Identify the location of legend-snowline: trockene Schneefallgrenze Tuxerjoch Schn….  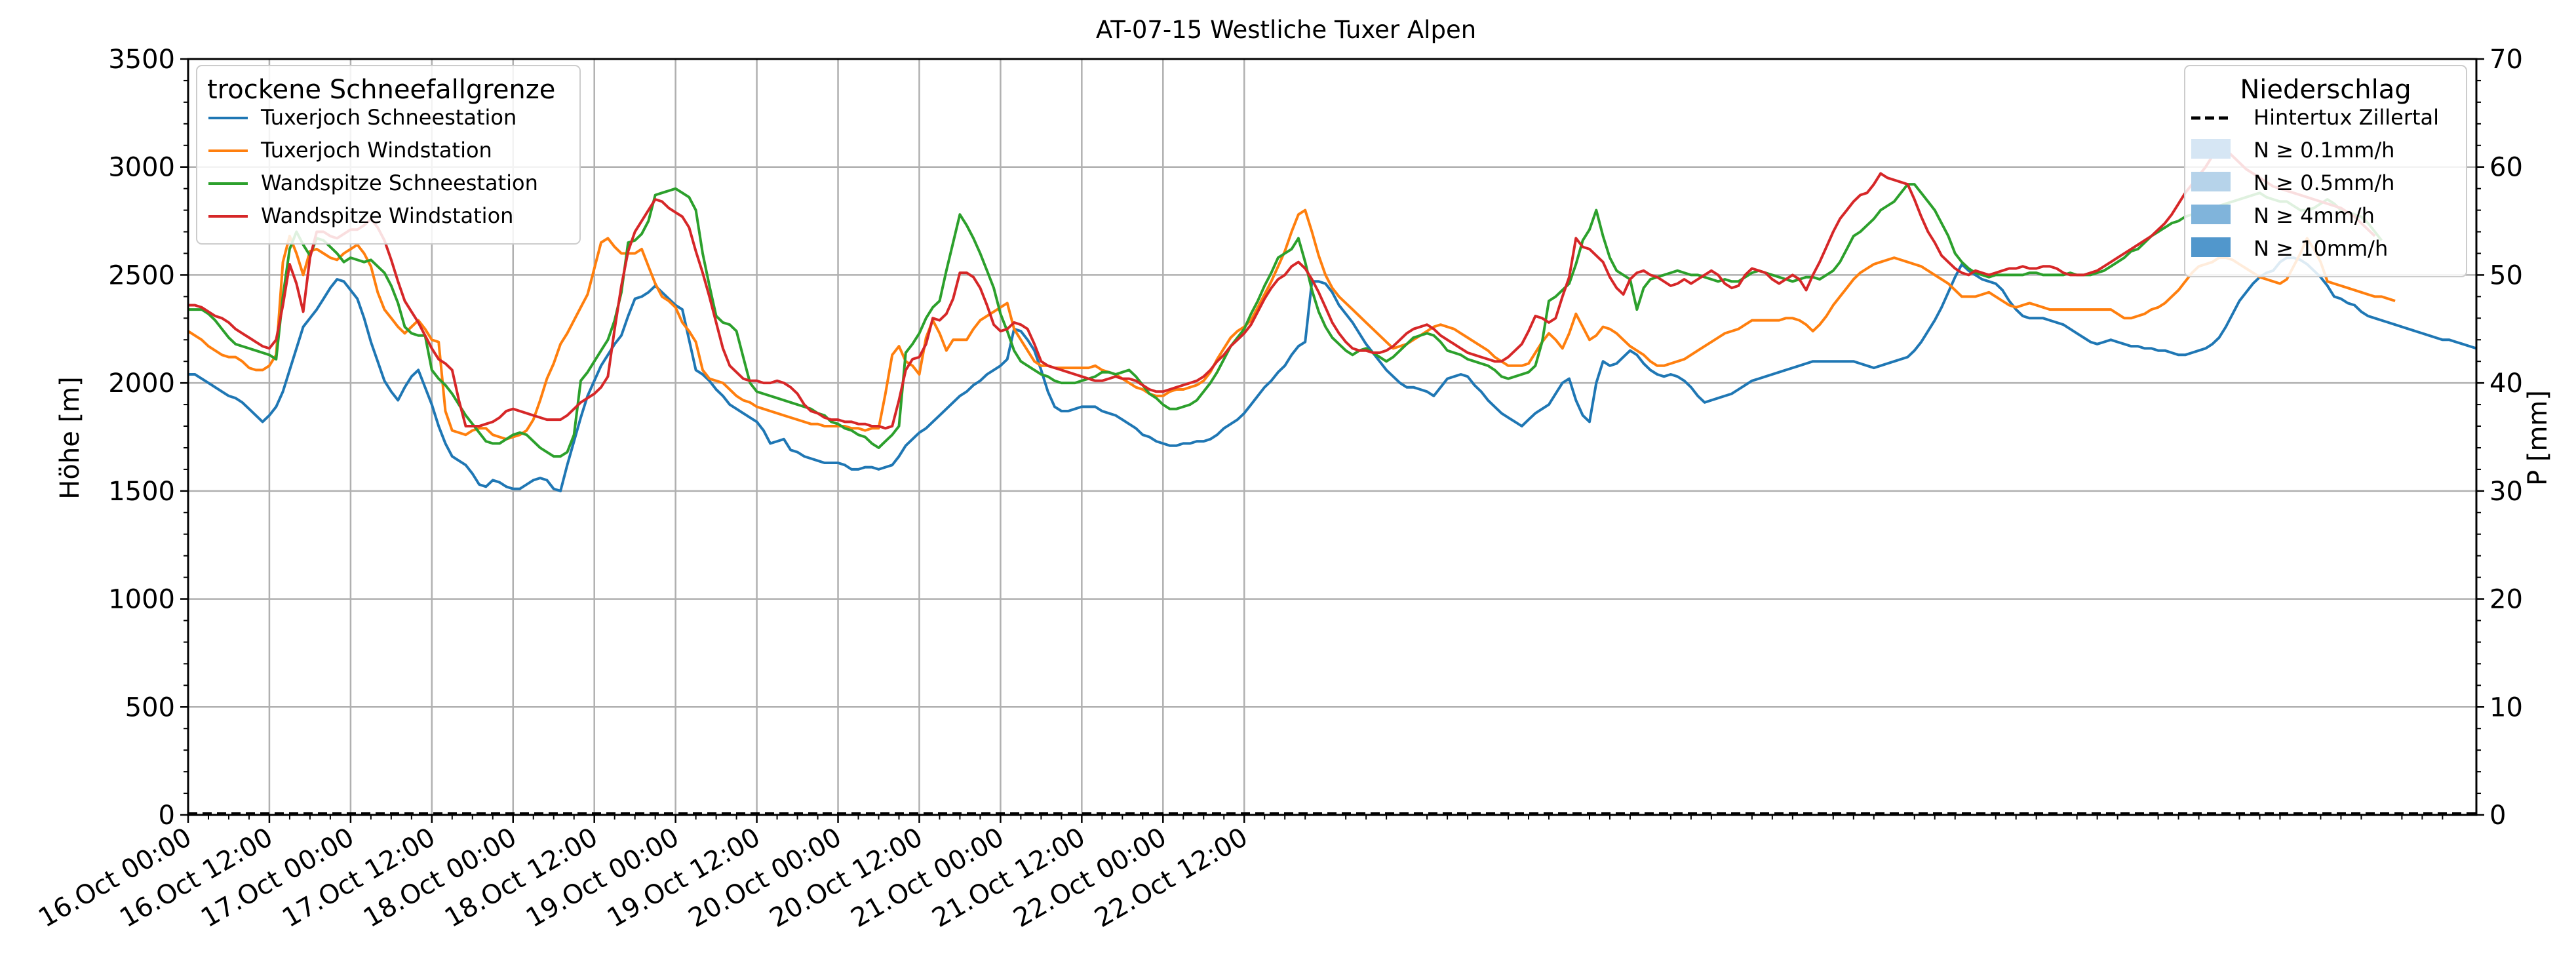
(388, 155).